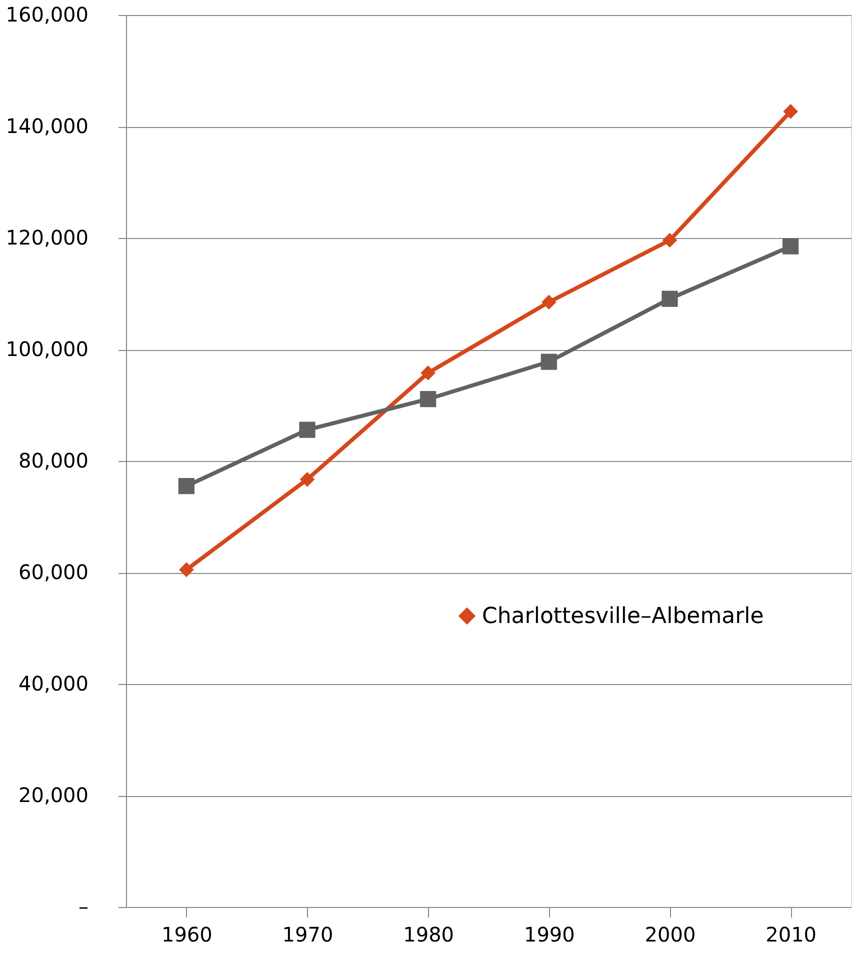 The width and height of the screenshot is (866, 958). I want to click on y-tick-label: 140,000, so click(47, 126).